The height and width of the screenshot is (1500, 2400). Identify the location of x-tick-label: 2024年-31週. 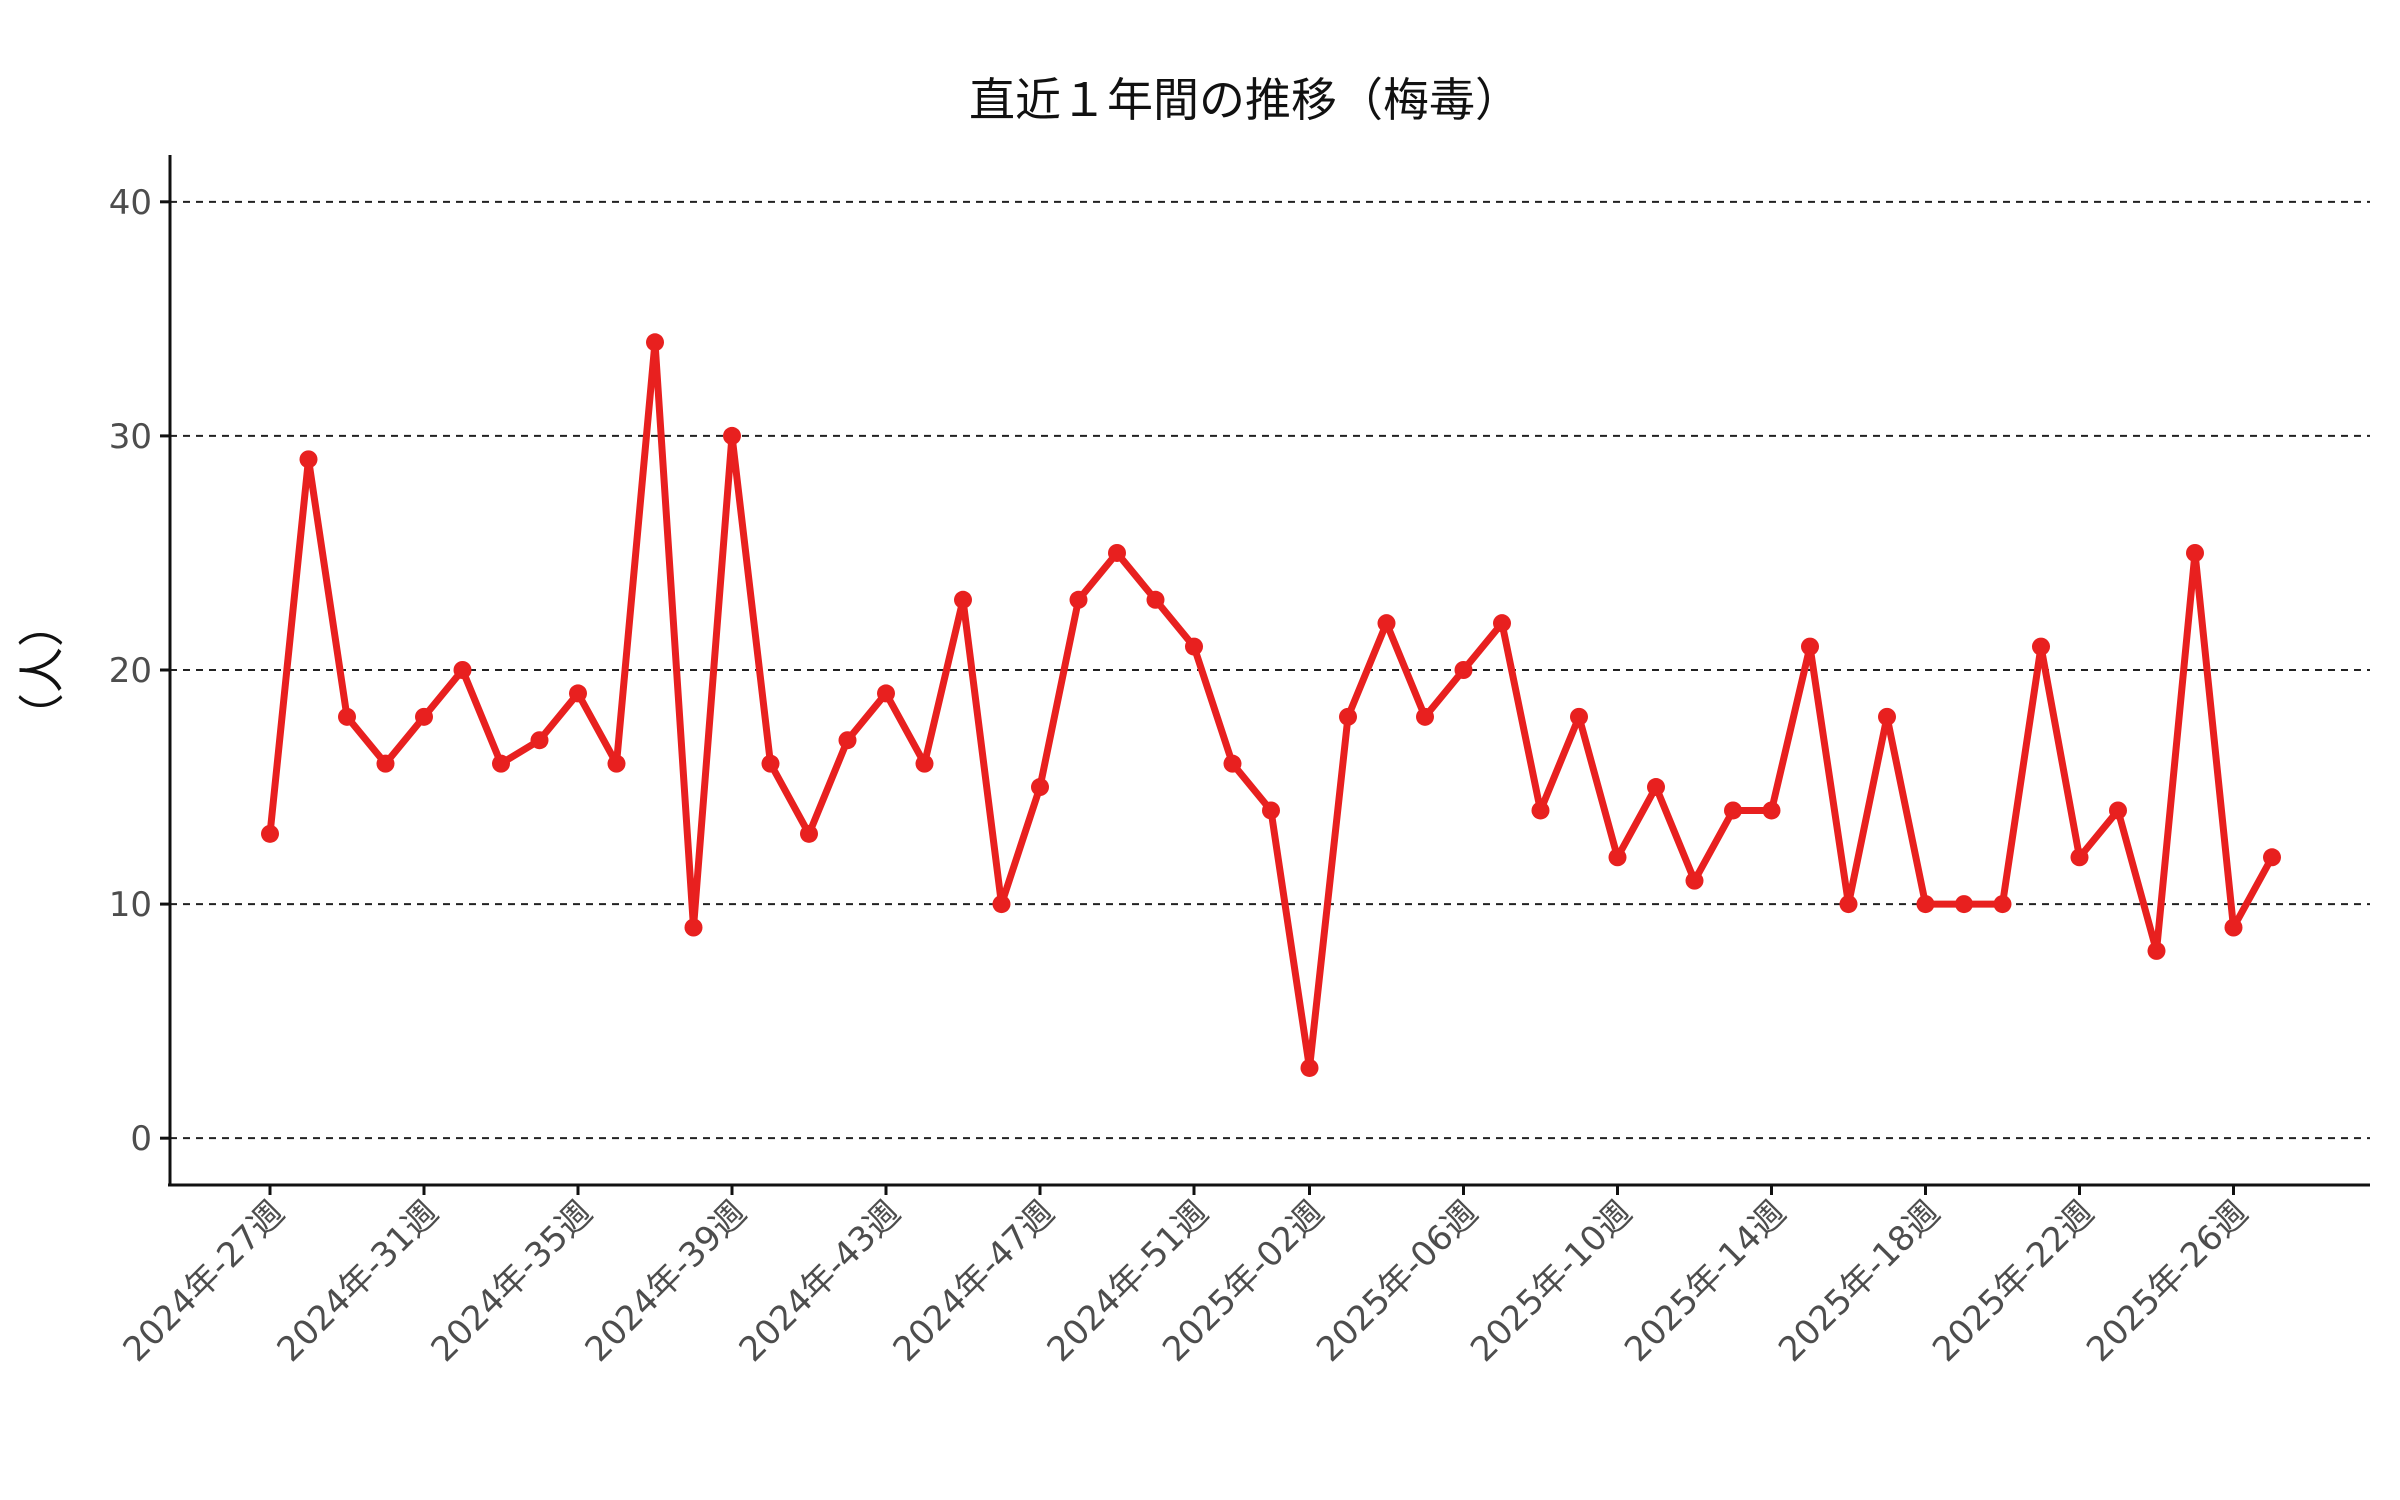
(358, 1281).